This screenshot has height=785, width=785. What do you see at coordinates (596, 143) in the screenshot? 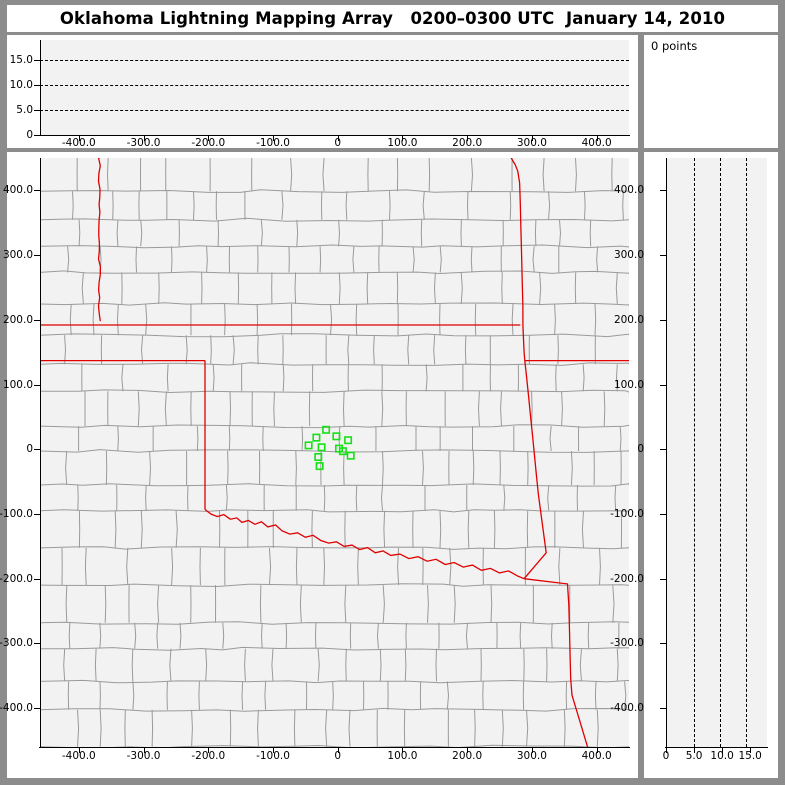
I see `xtick-label-8: 400.0` at bounding box center [596, 143].